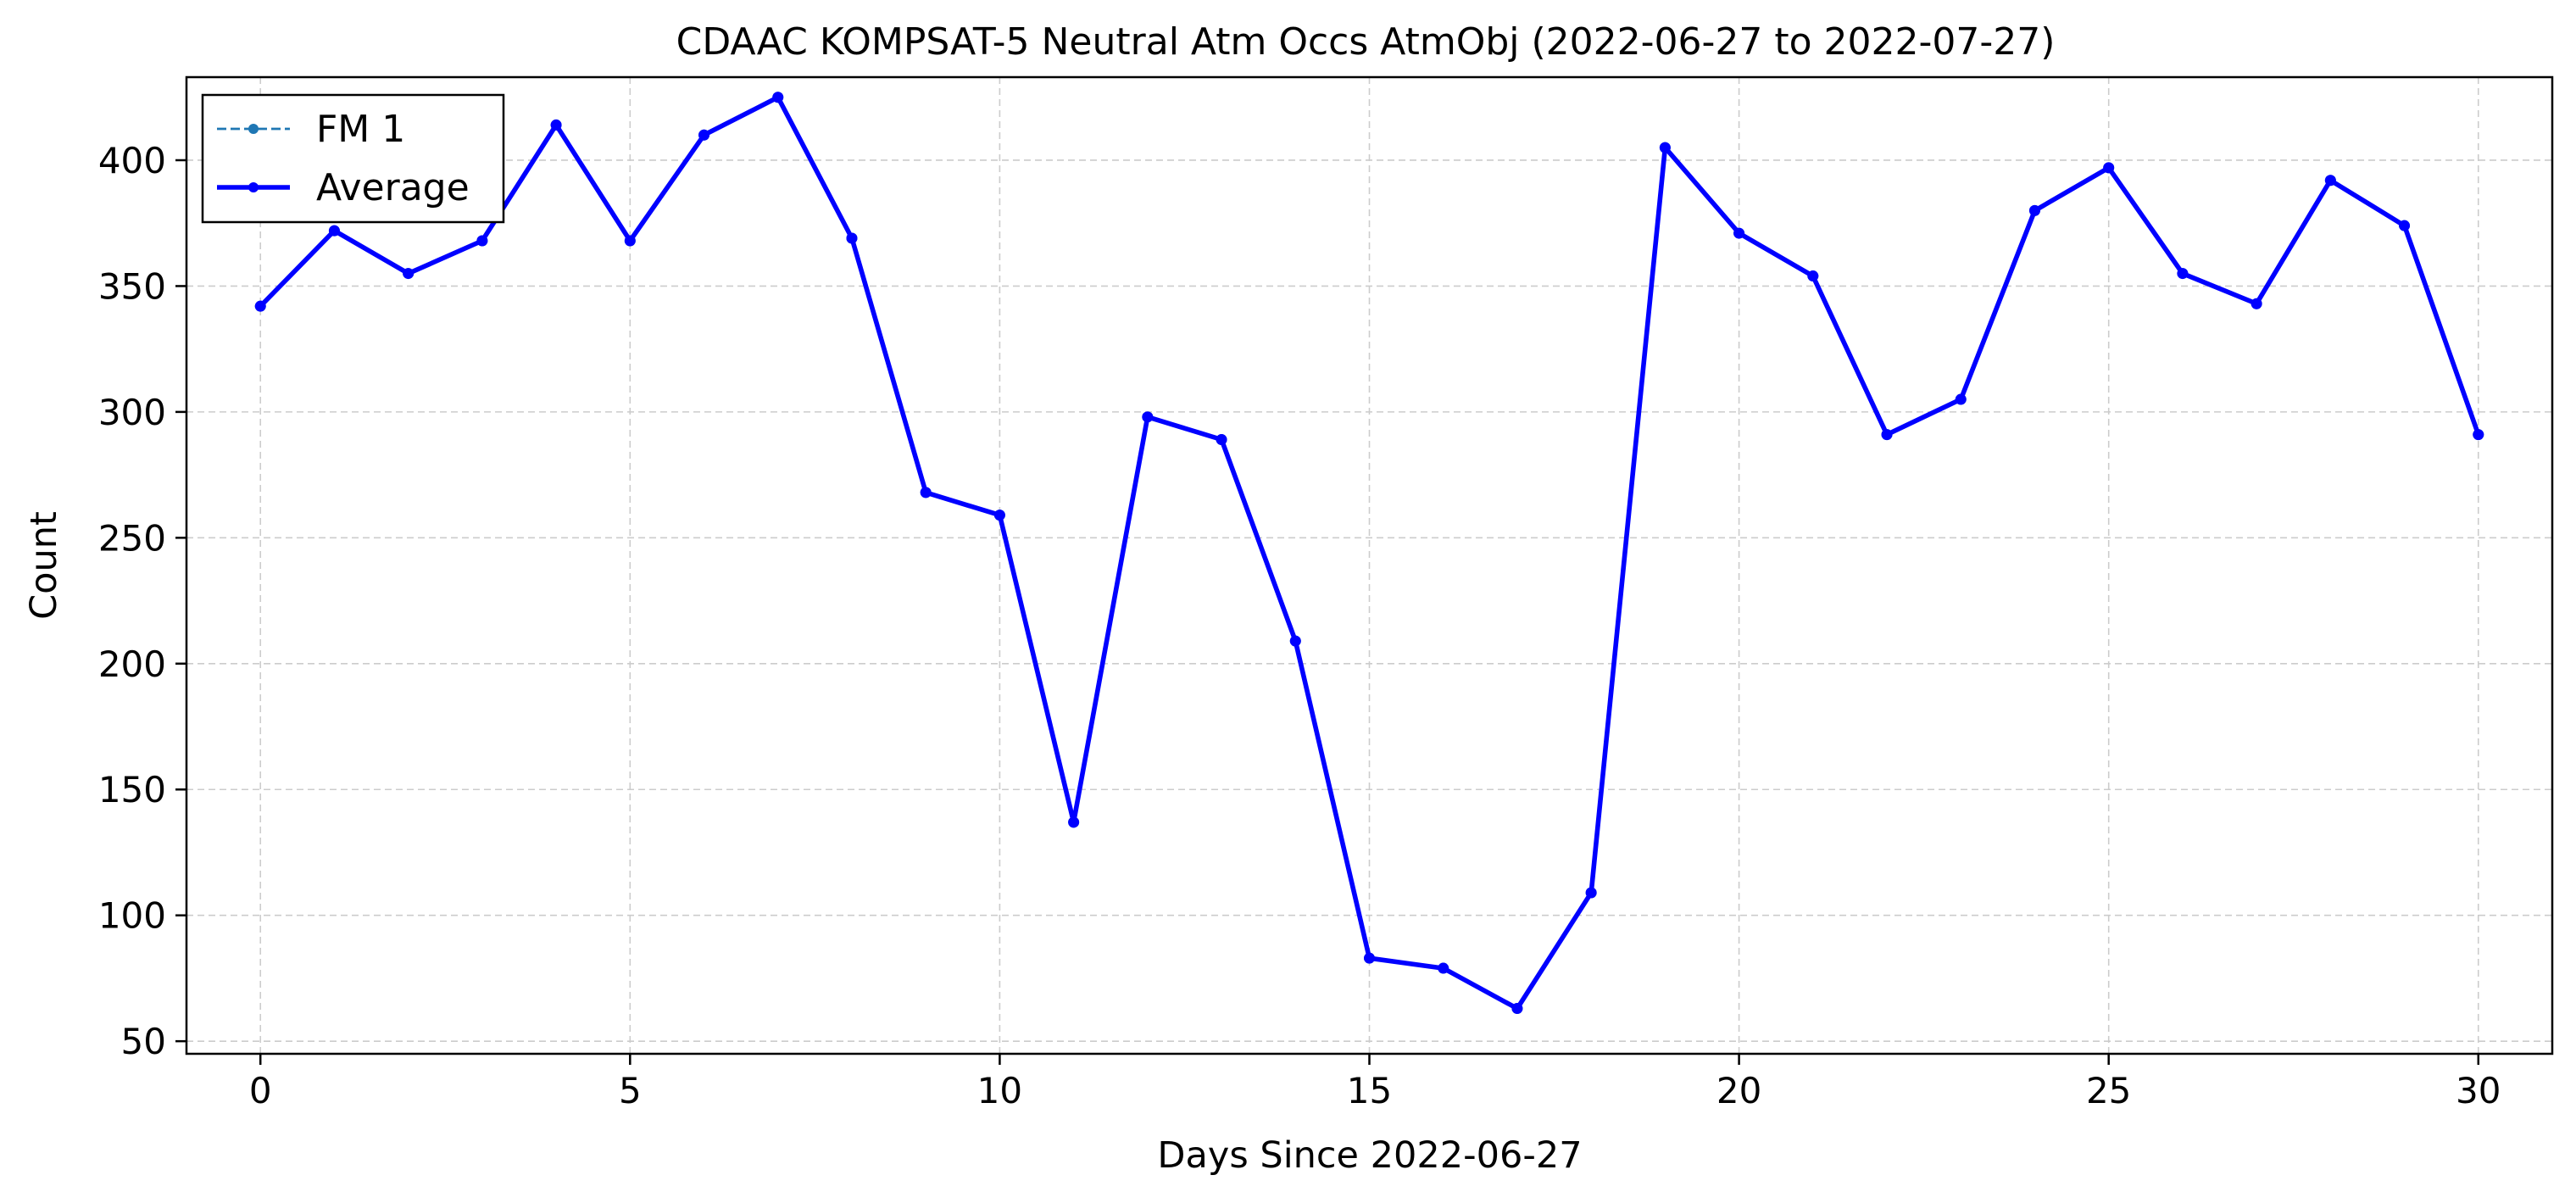  I want to click on x-tick-label: 25, so click(2108, 1090).